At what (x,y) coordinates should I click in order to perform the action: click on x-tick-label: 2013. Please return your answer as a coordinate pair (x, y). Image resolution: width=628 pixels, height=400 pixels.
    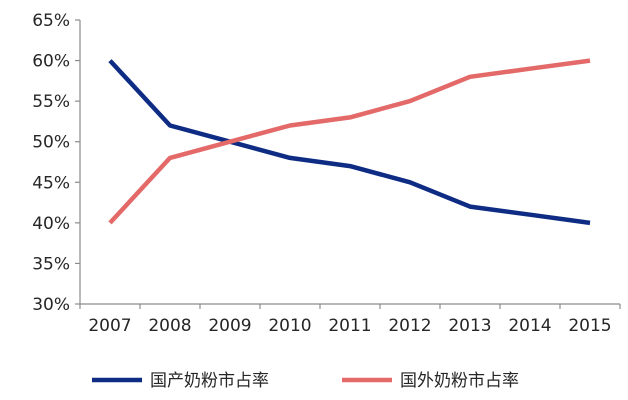
    Looking at the image, I should click on (469, 326).